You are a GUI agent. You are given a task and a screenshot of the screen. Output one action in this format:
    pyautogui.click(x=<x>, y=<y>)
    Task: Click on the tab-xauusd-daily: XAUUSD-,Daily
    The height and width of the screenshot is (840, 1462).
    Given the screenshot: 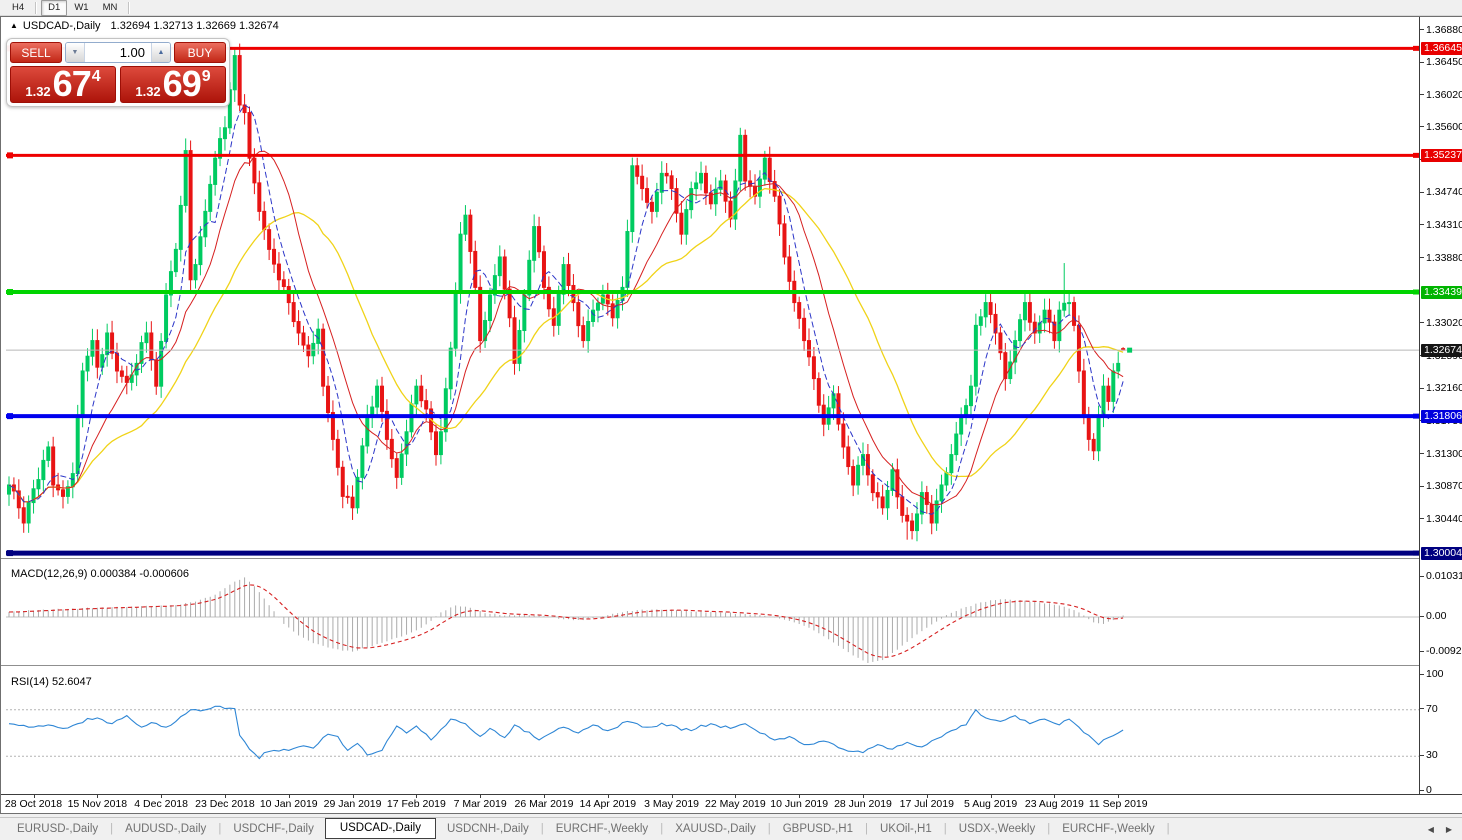 What is the action you would take?
    pyautogui.click(x=715, y=829)
    